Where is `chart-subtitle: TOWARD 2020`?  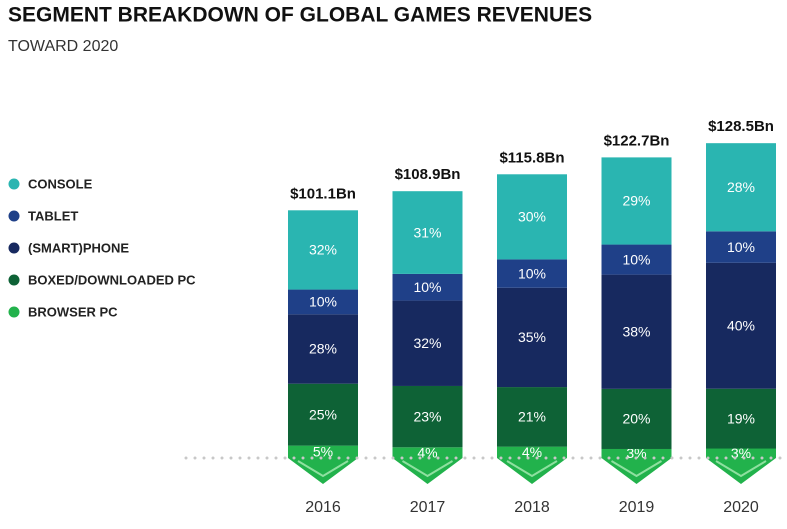
chart-subtitle: TOWARD 2020 is located at coordinates (63, 46).